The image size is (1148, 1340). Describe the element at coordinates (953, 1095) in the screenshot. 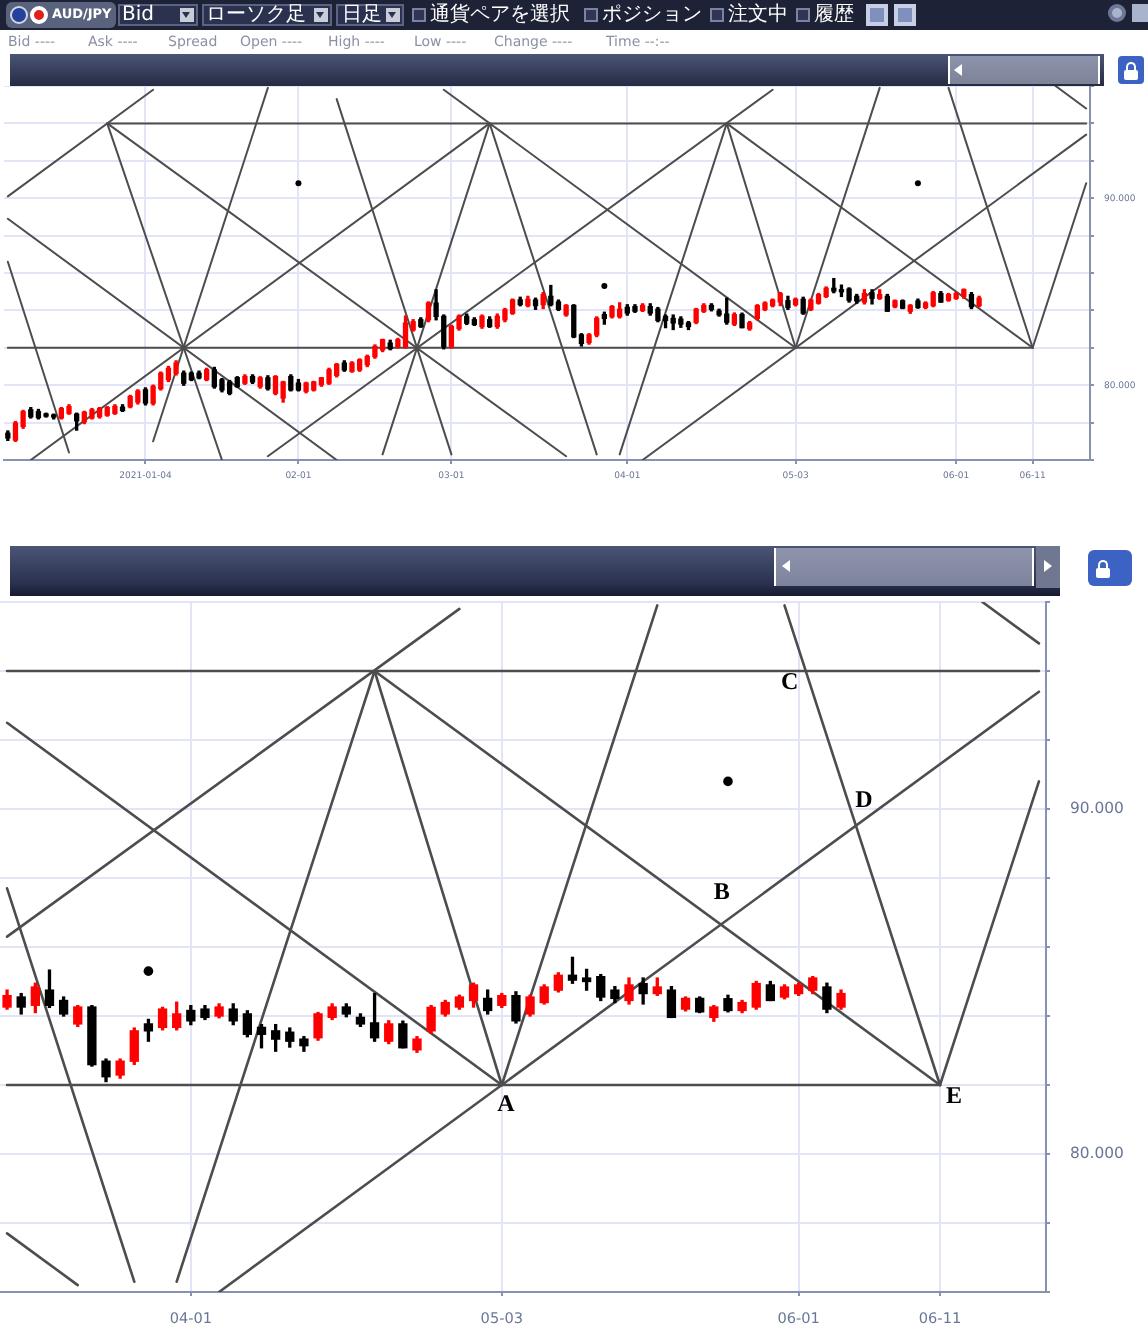

I see `annotation: E` at that location.